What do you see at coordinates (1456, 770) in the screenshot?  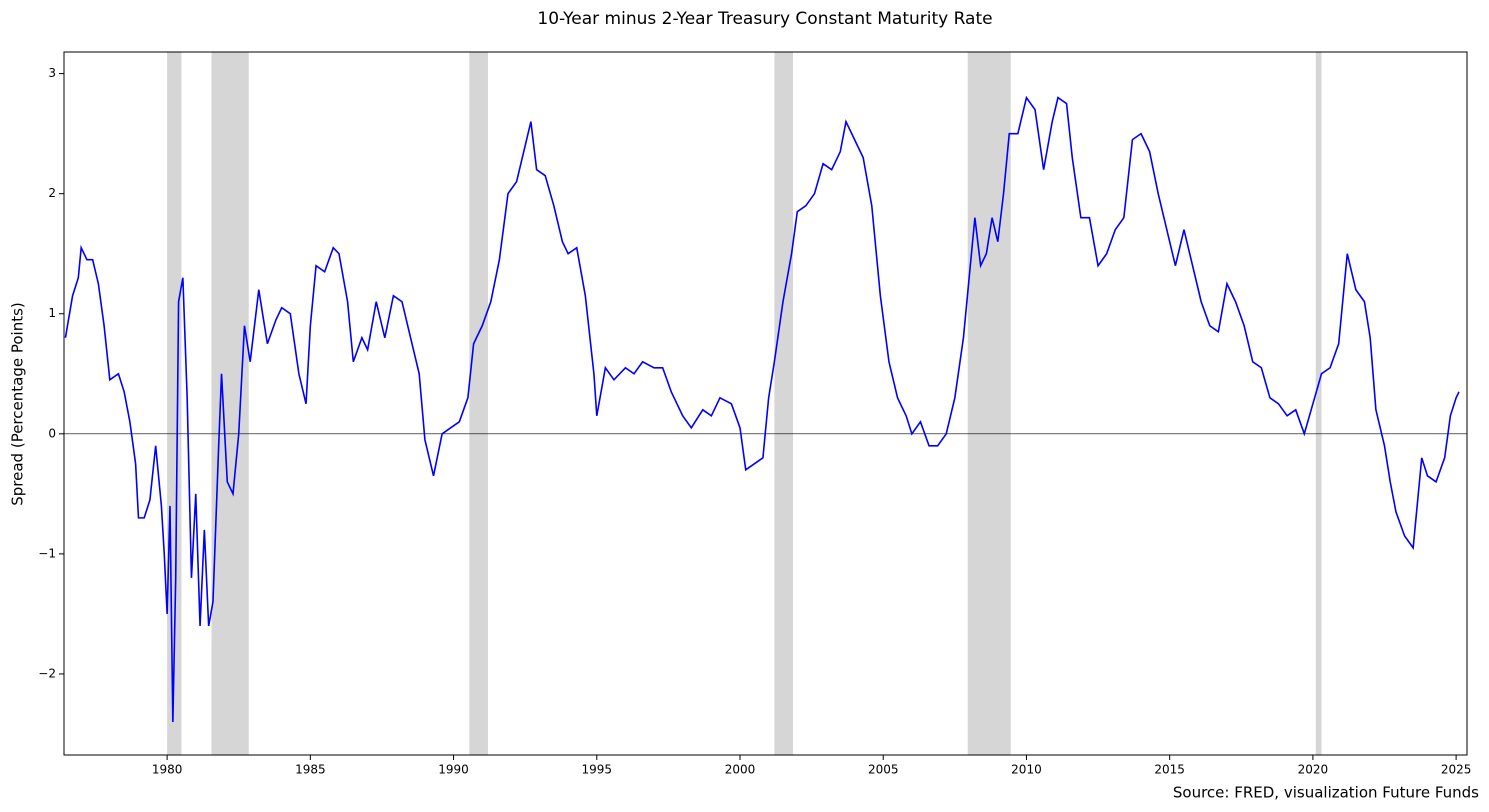 I see `x-tick-label: 2025` at bounding box center [1456, 770].